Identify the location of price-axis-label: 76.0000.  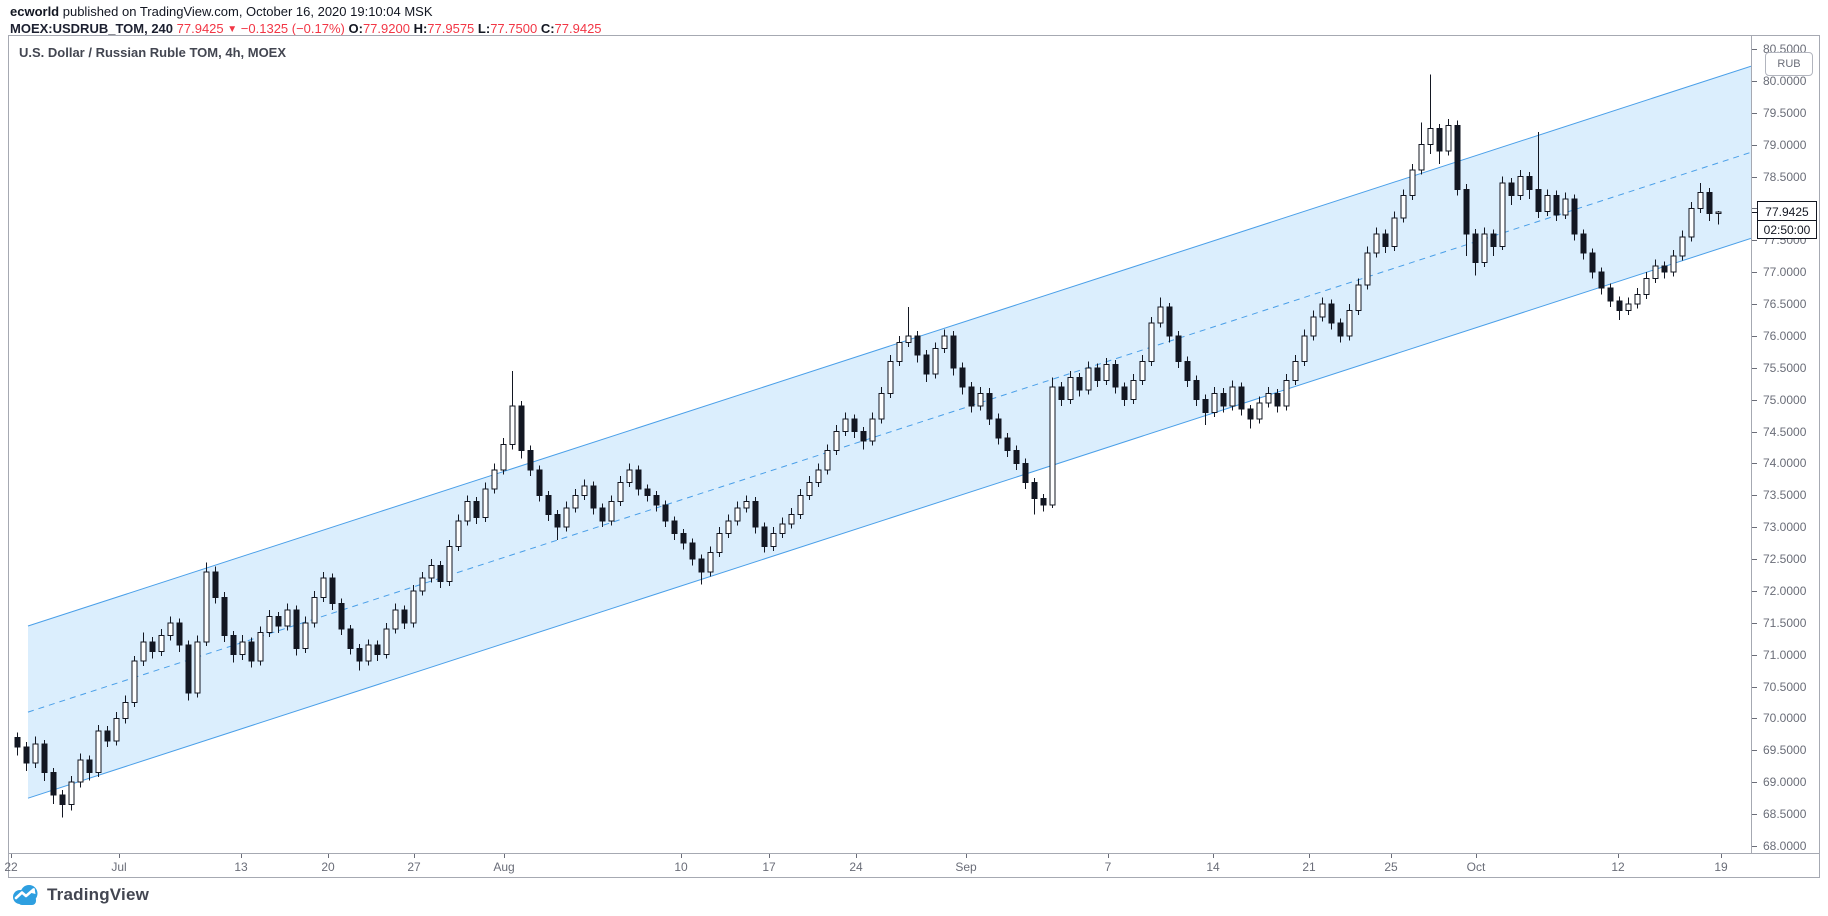
(1785, 335).